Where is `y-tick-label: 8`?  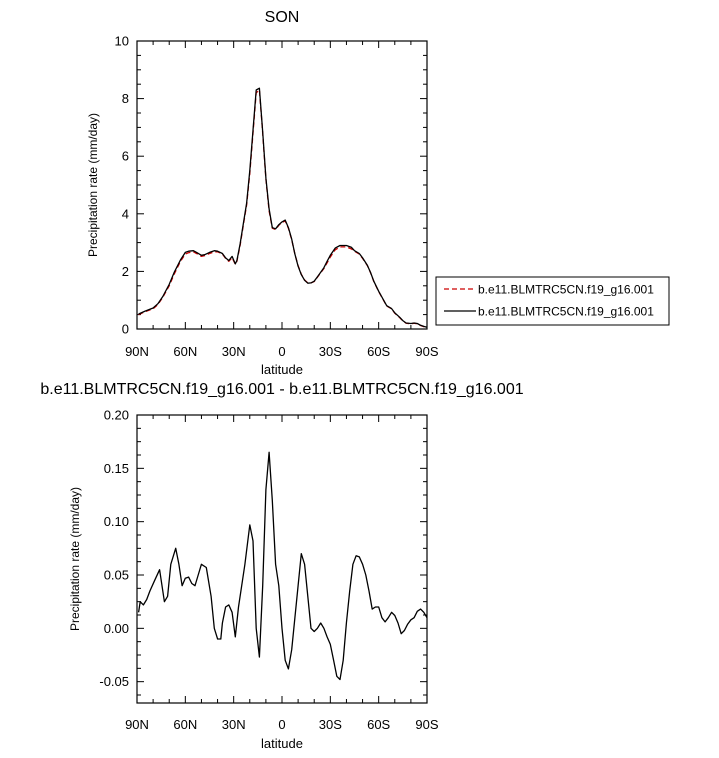 y-tick-label: 8 is located at coordinates (125, 98).